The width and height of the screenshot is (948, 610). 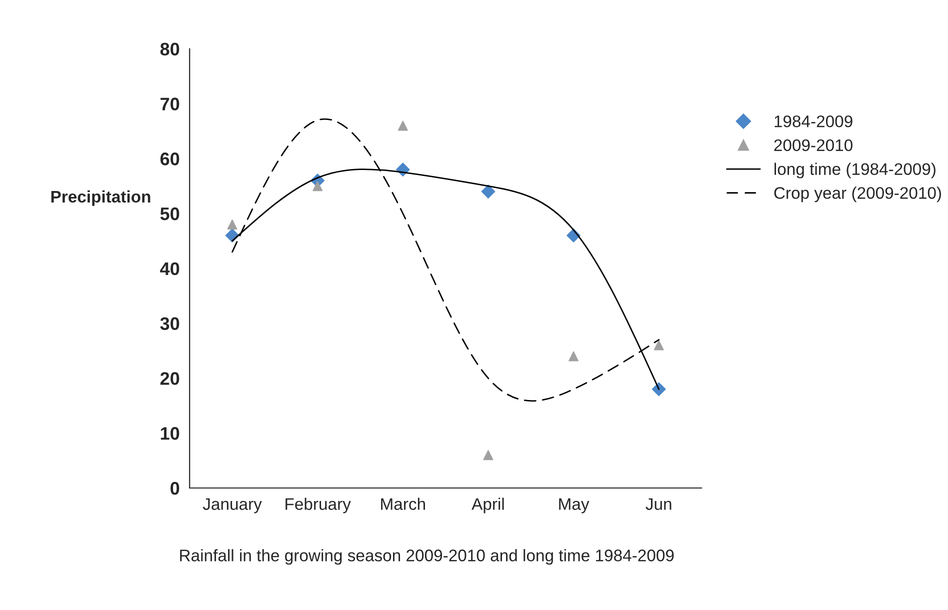 What do you see at coordinates (170, 49) in the screenshot?
I see `y-tick-label: 80` at bounding box center [170, 49].